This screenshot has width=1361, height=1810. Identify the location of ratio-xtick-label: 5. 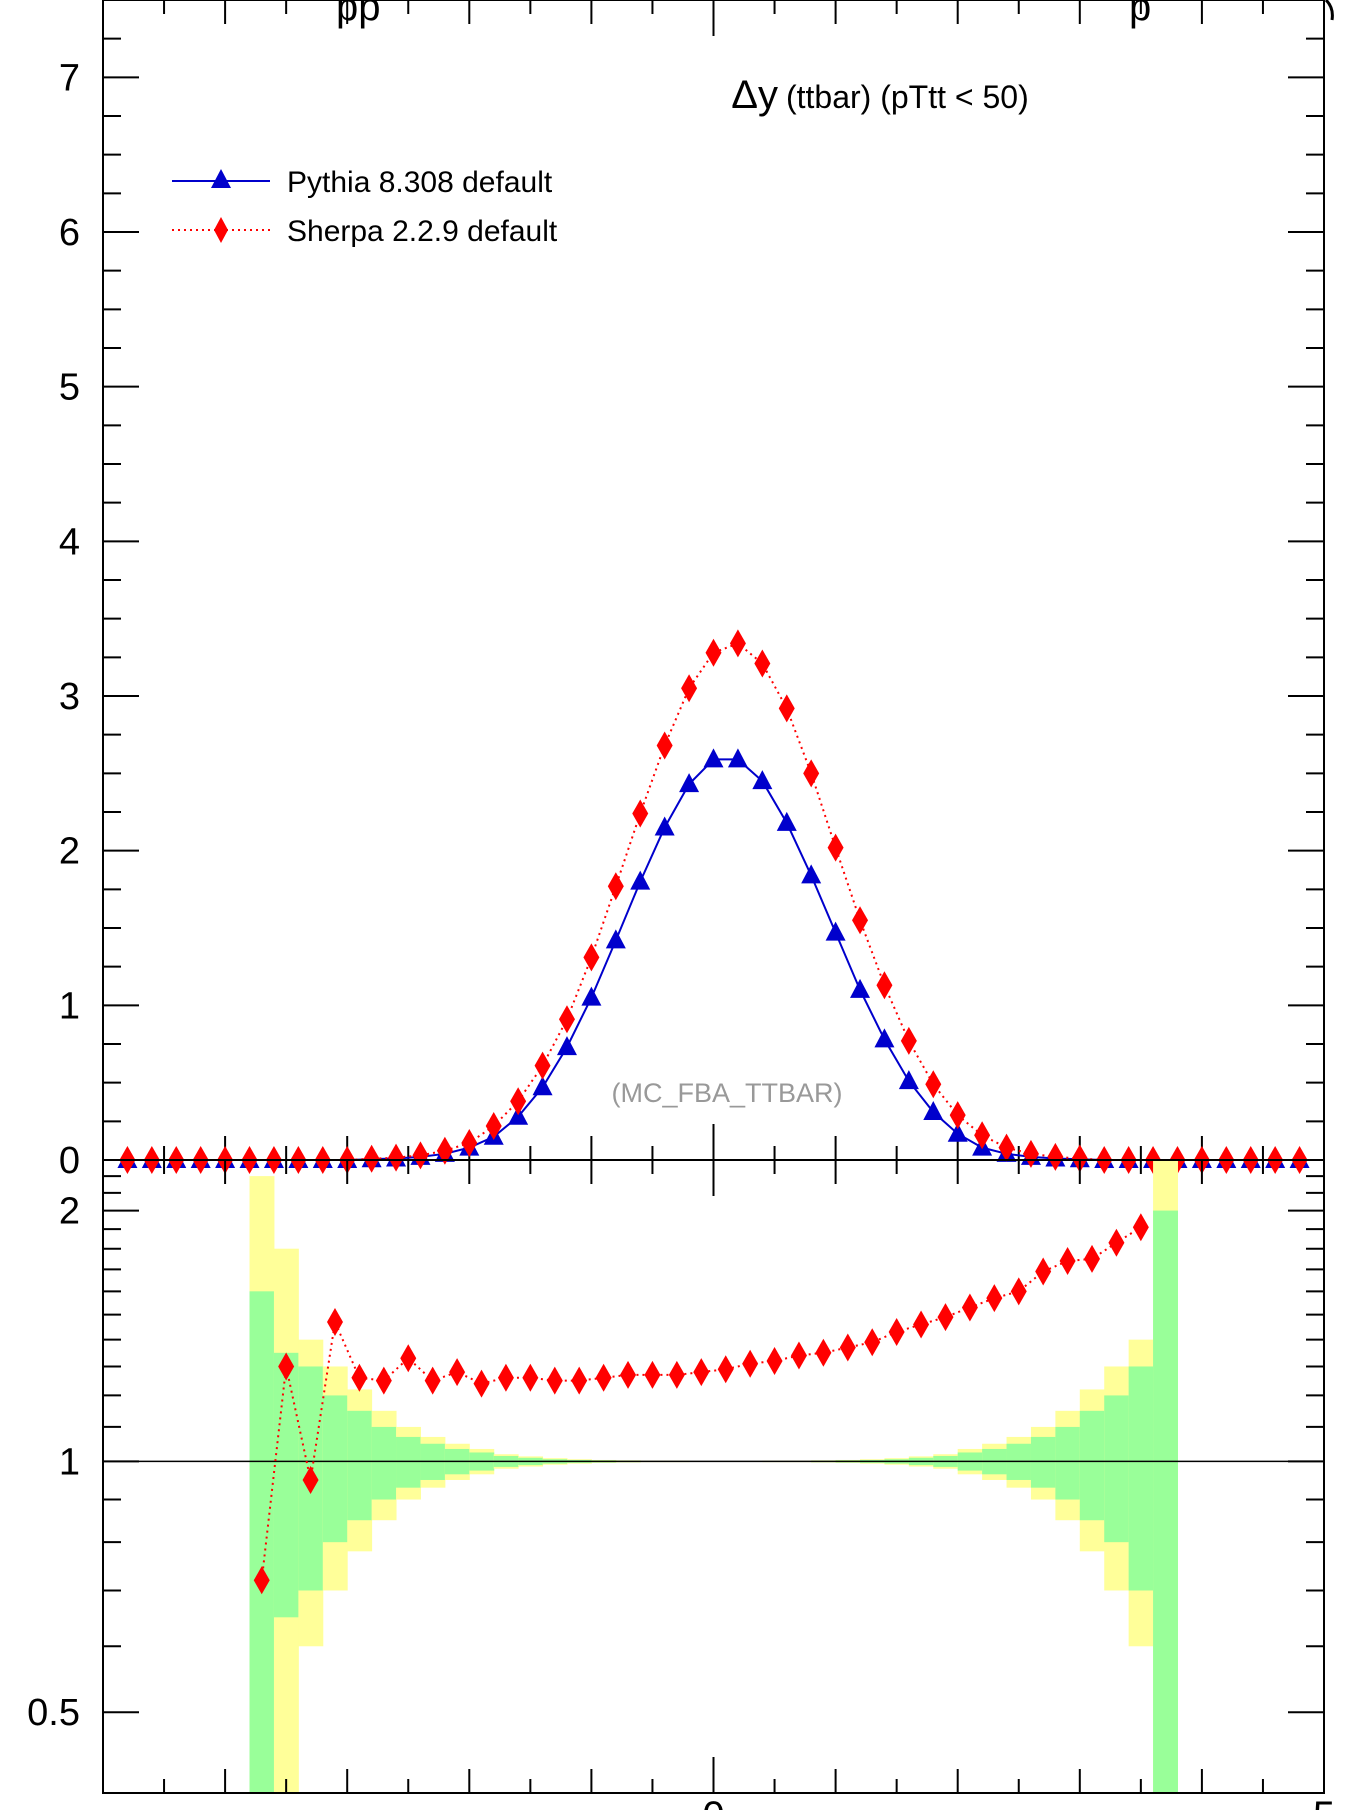
(1324, 1802).